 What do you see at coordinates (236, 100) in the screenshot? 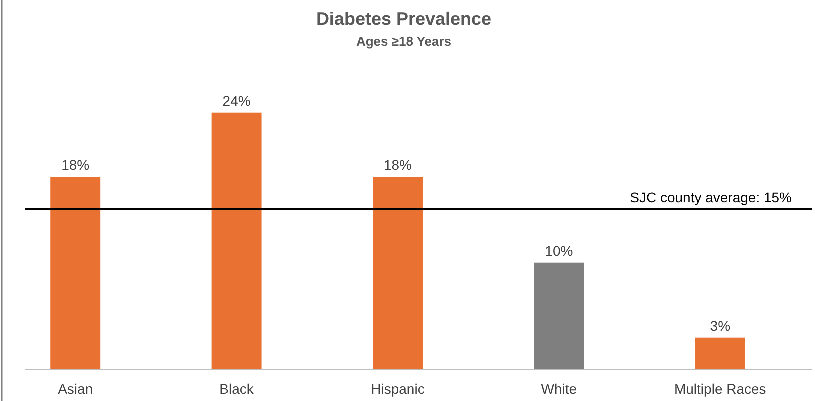
I see `data-label: 24%` at bounding box center [236, 100].